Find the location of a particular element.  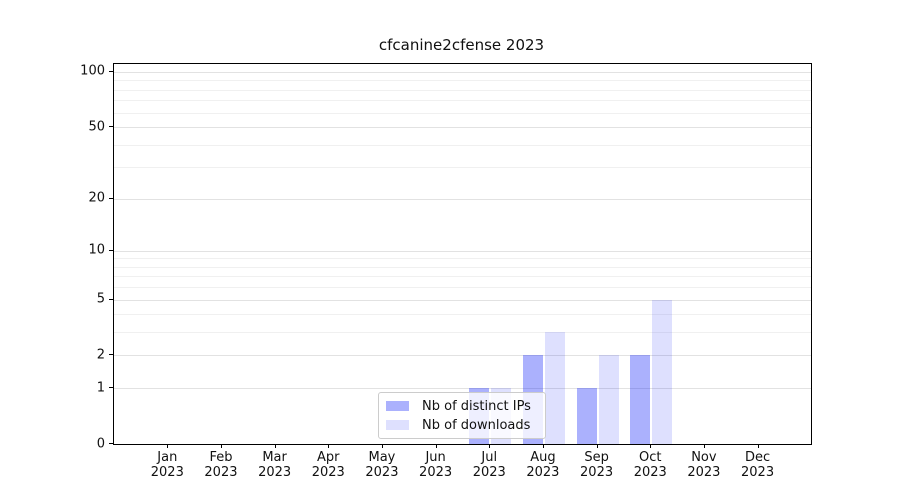

legend-row-distinct-ips: Nb of distinct IPs is located at coordinates (461, 406).